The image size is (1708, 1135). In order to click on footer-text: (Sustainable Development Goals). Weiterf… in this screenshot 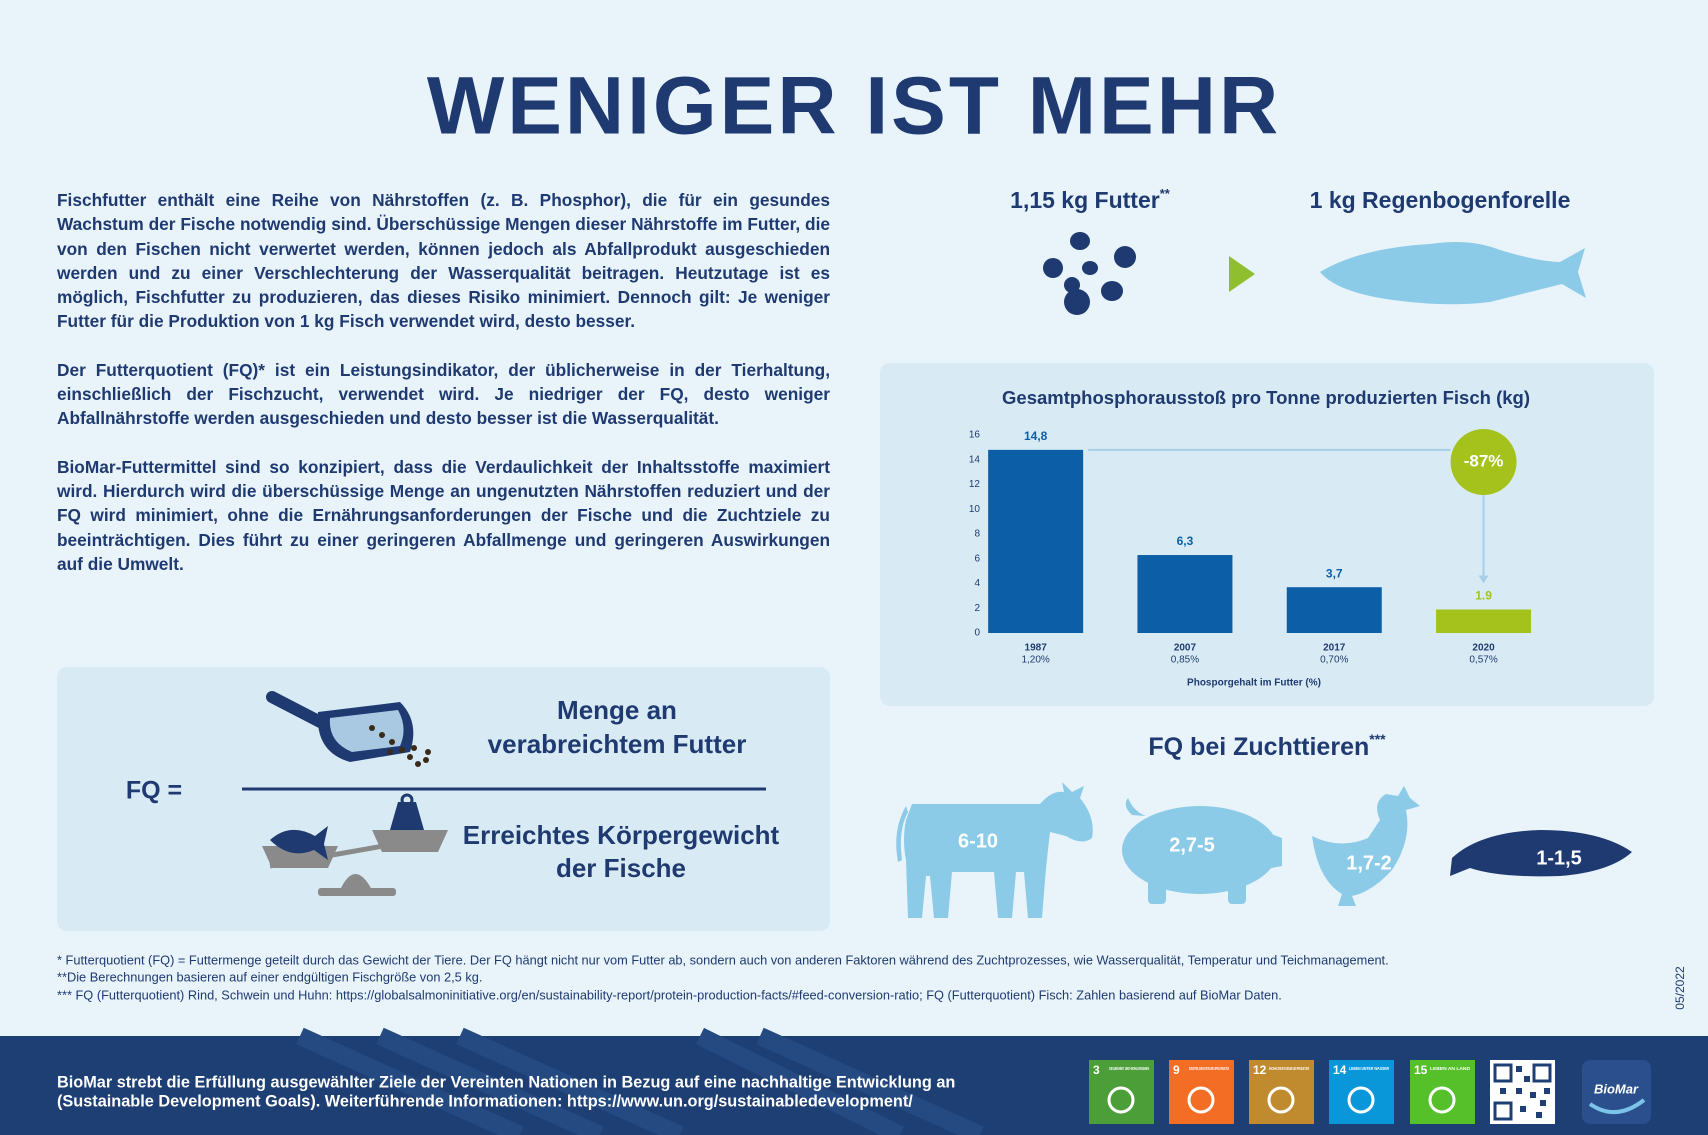, I will do `click(485, 1101)`.